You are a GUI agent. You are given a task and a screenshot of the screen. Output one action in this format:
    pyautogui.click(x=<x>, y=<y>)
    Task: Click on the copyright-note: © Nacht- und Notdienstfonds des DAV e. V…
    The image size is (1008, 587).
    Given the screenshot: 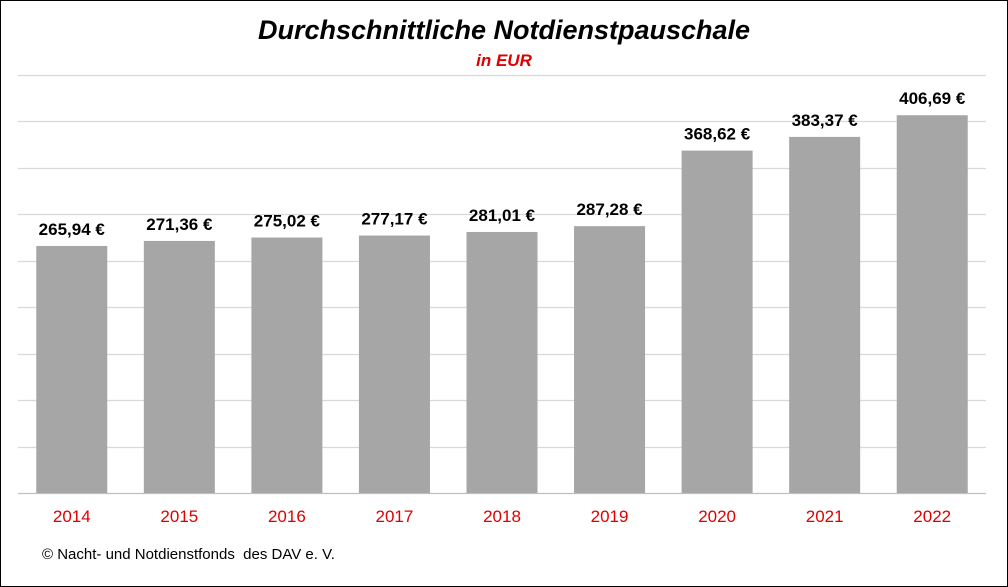 What is the action you would take?
    pyautogui.click(x=188, y=554)
    